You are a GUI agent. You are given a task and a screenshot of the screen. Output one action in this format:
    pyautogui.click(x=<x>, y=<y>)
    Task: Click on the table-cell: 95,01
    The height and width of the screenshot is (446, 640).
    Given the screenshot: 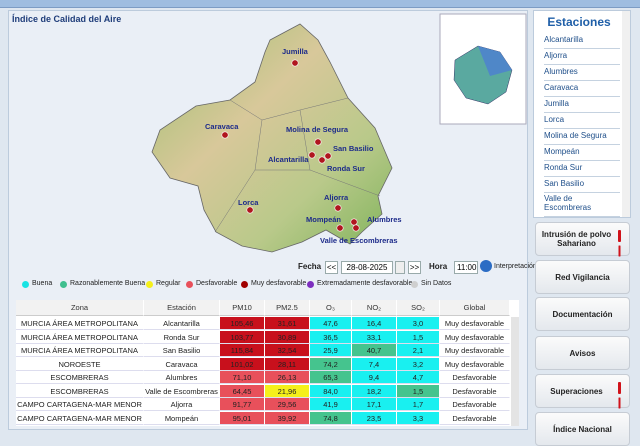 What is the action you would take?
    pyautogui.click(x=242, y=418)
    